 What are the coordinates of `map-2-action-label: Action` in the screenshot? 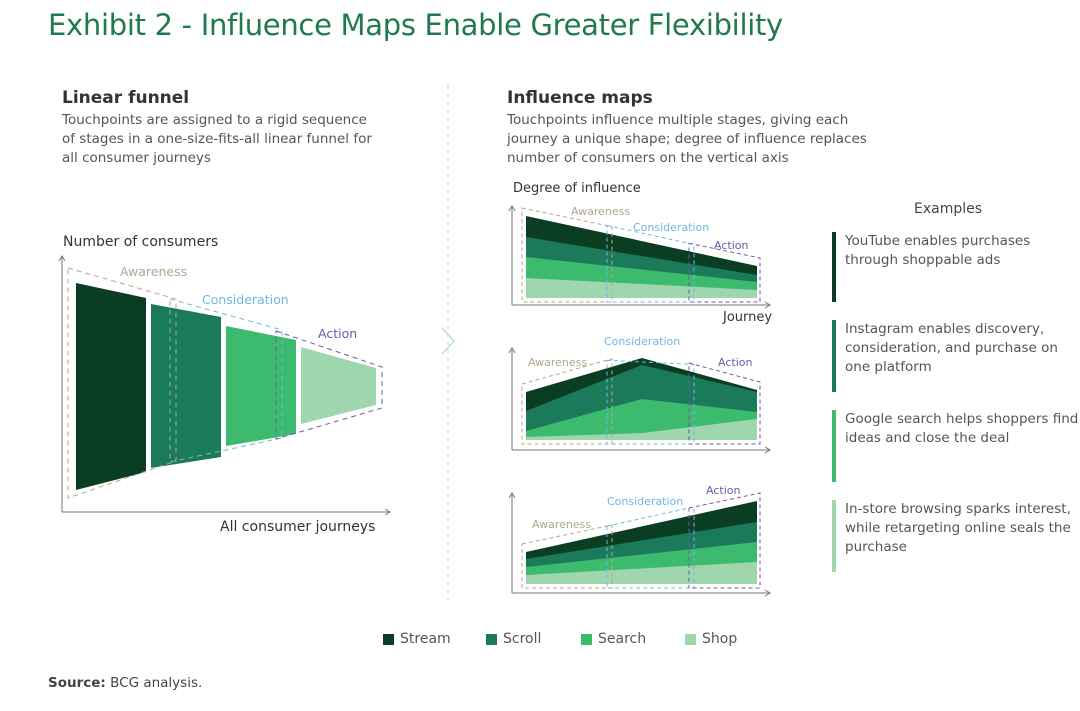 It's located at (735, 362).